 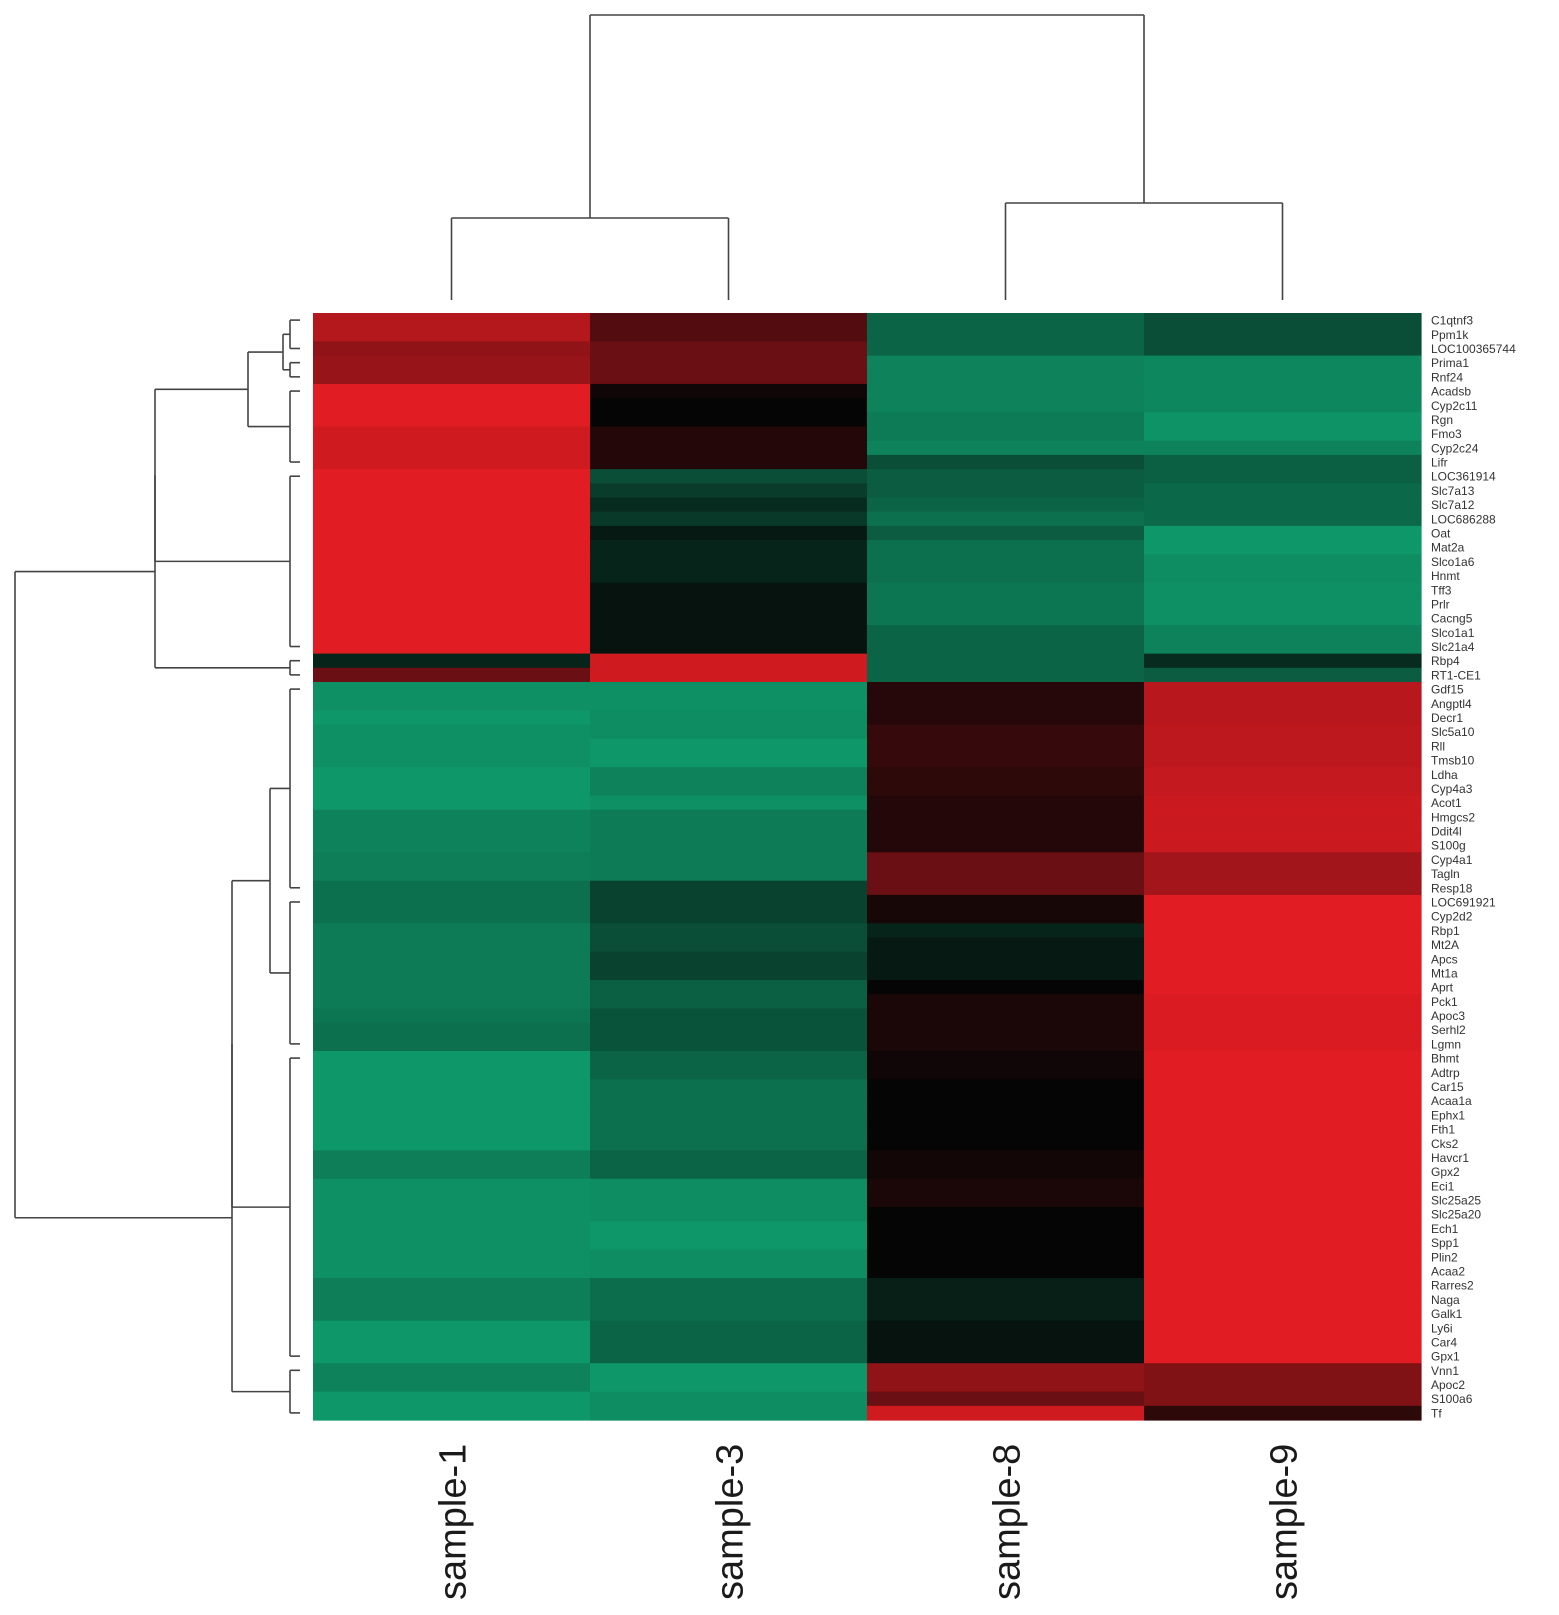 What do you see at coordinates (1448, 1016) in the screenshot?
I see `gene-label: Apoc3` at bounding box center [1448, 1016].